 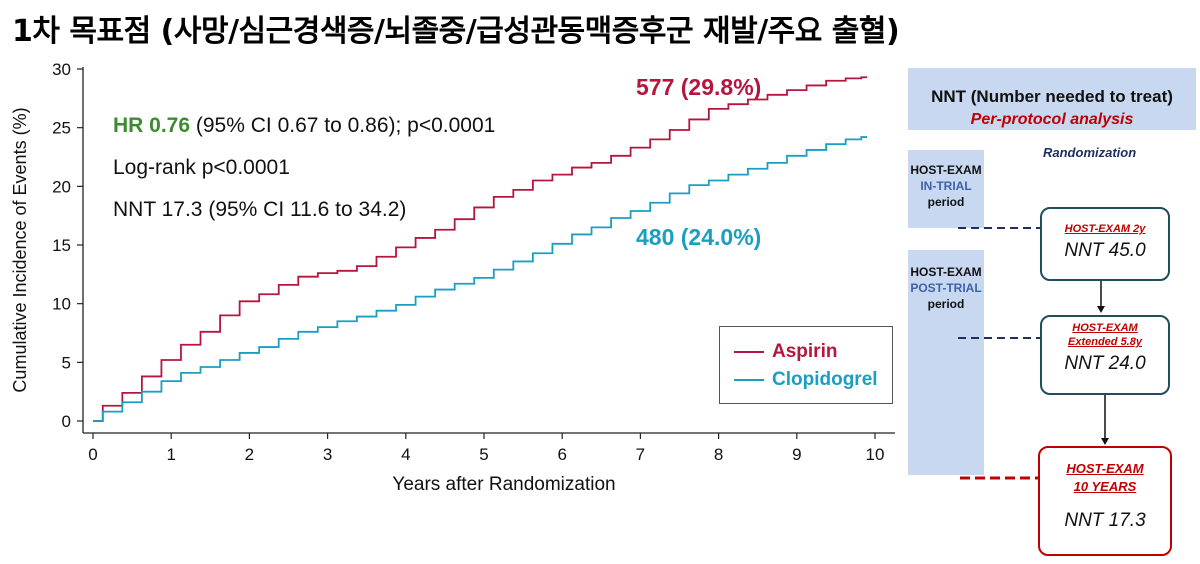 What do you see at coordinates (875, 454) in the screenshot?
I see `x-tick-label-10: 10` at bounding box center [875, 454].